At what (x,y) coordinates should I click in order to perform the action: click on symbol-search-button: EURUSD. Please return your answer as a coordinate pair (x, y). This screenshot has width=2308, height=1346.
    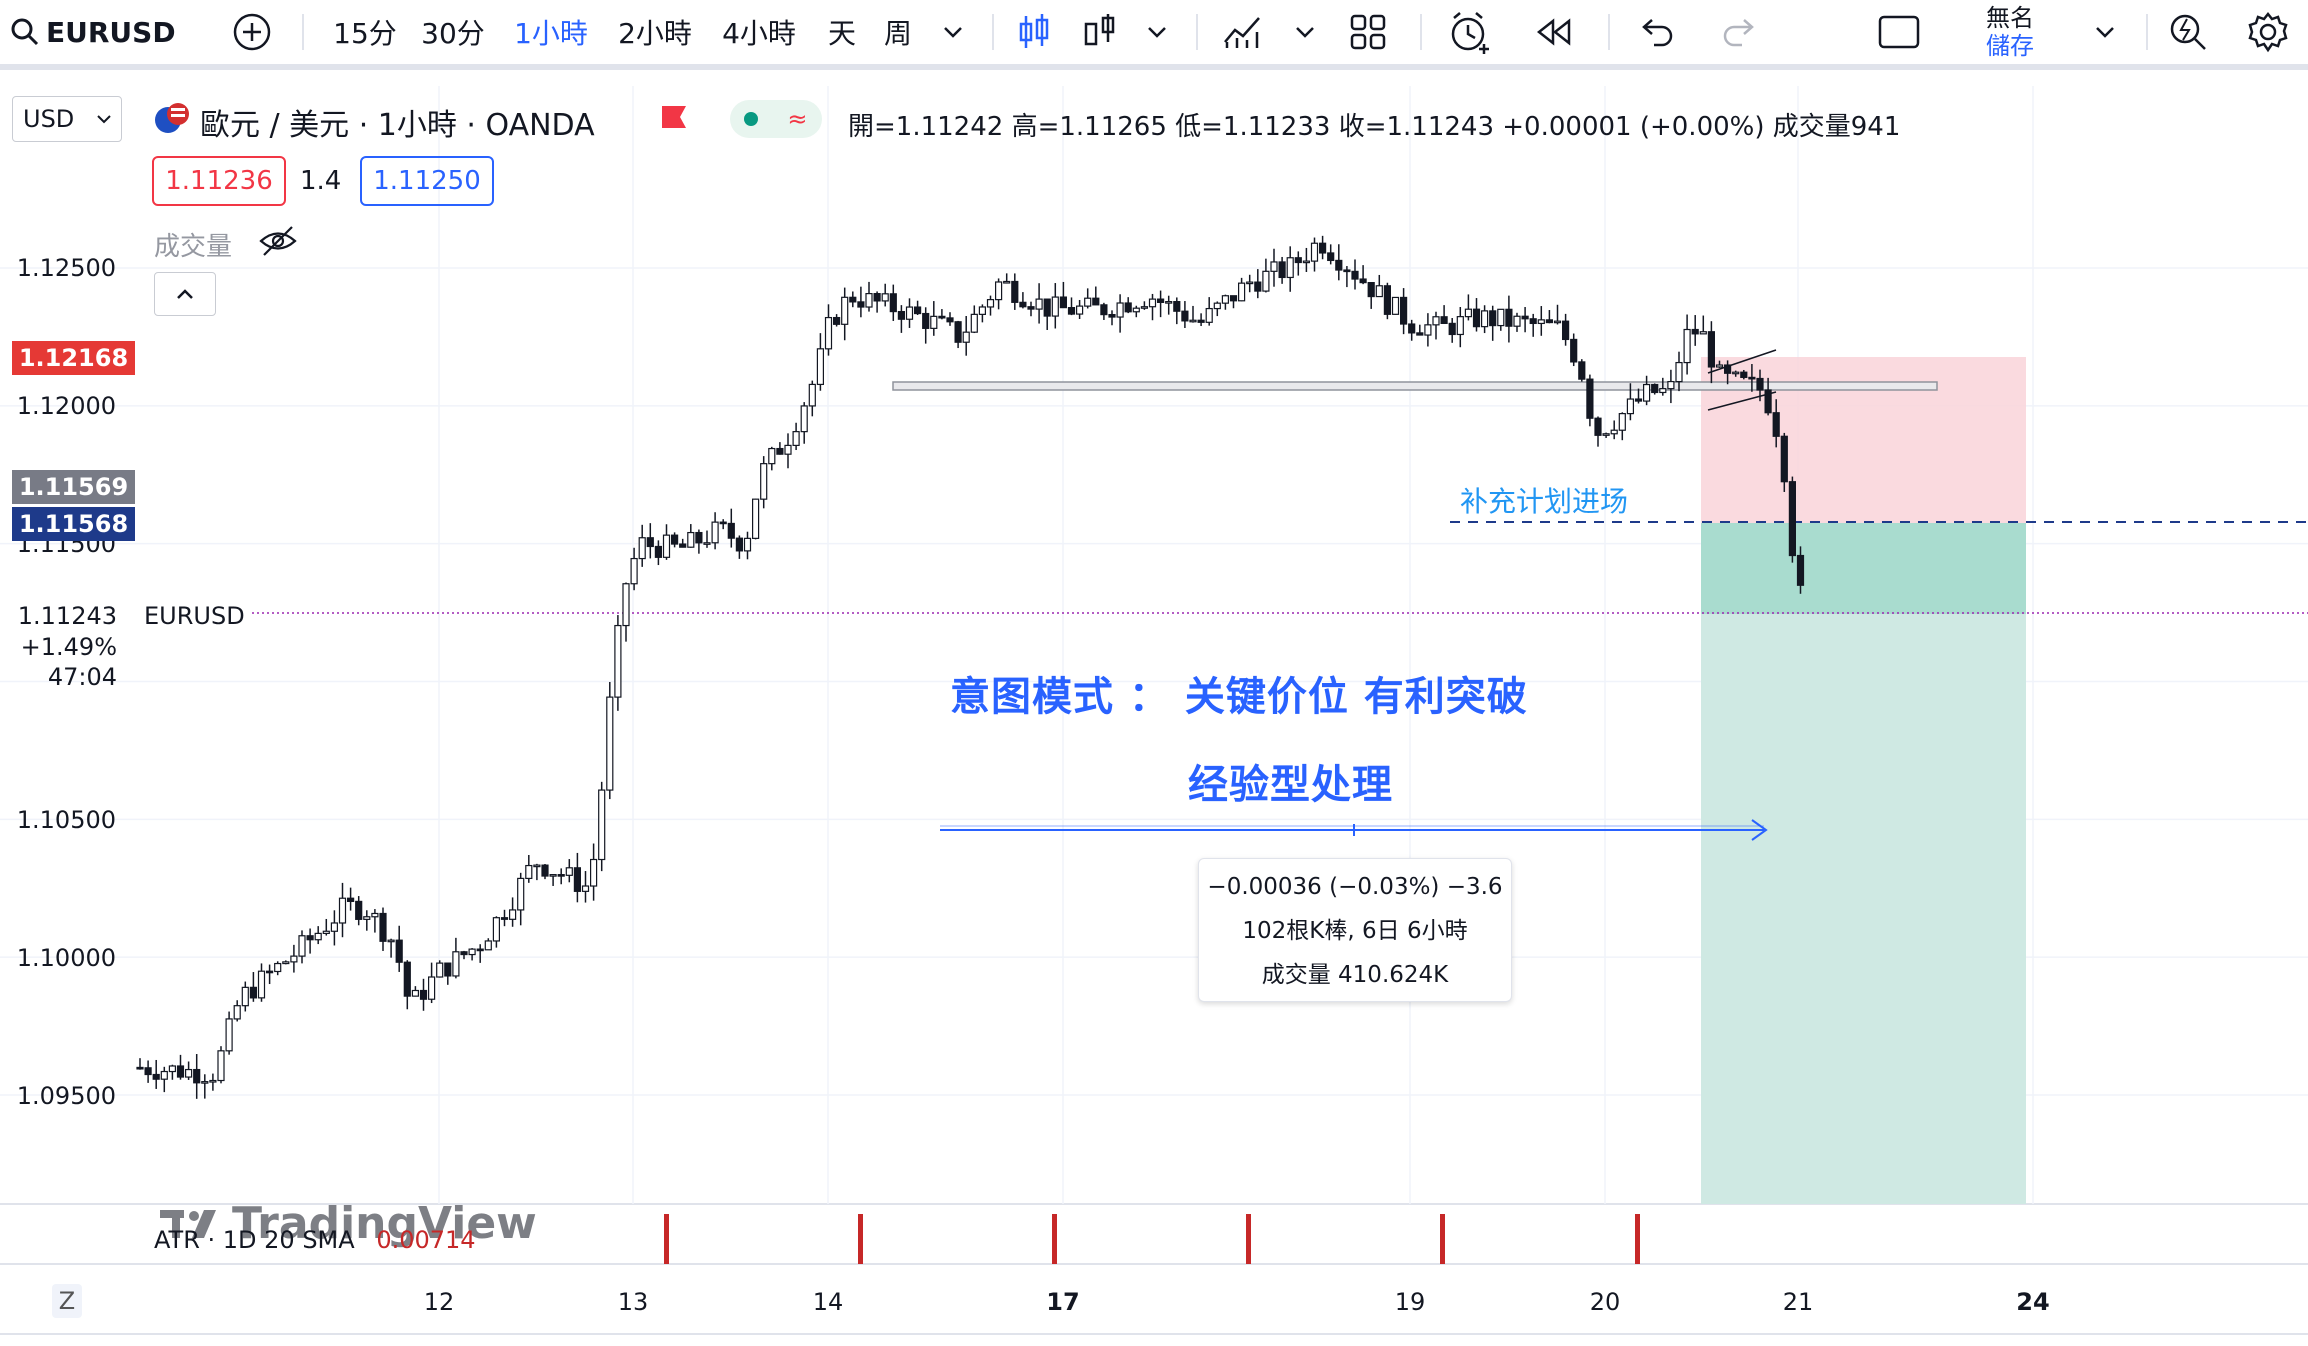
    Looking at the image, I should click on (95, 32).